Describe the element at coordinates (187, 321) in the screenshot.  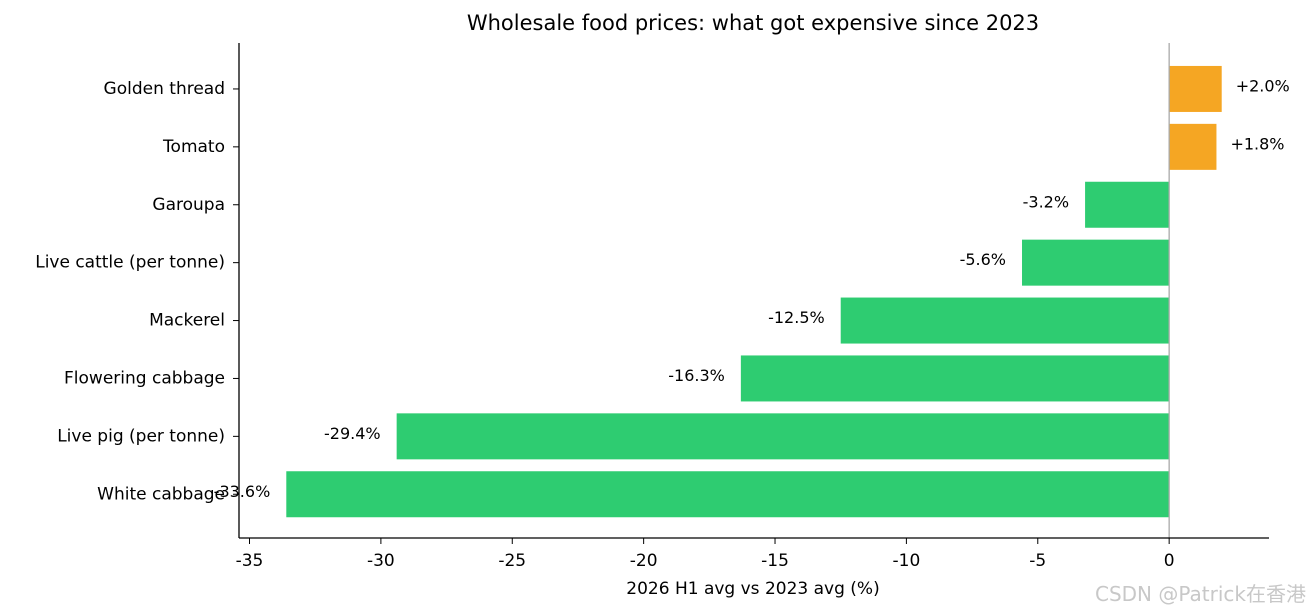
I see `y-tick-label-4: Mackerel` at that location.